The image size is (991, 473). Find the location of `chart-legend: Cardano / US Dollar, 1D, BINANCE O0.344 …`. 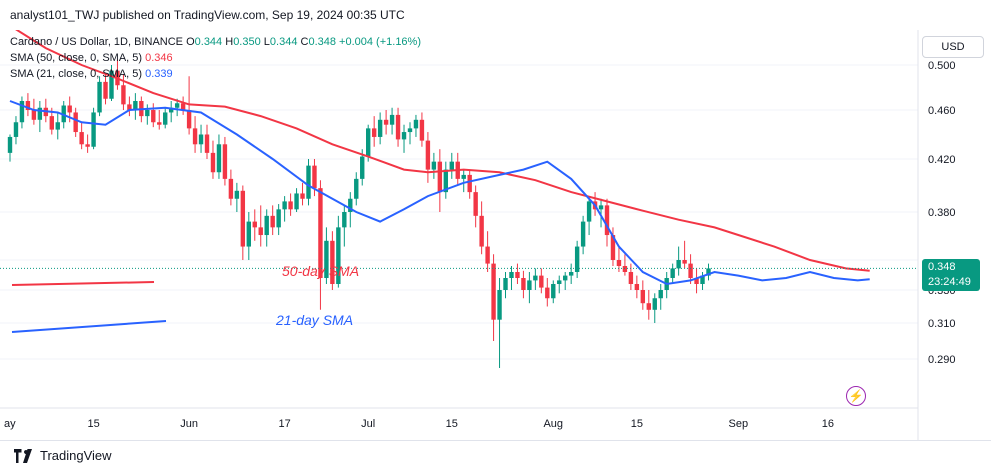

chart-legend: Cardano / US Dollar, 1D, BINANCE O0.344 … is located at coordinates (215, 58).